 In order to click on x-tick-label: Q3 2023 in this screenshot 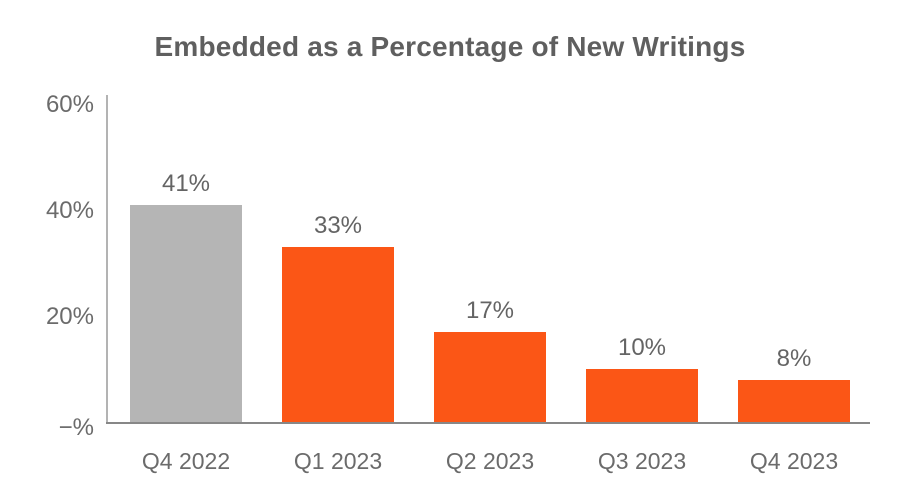, I will do `click(642, 461)`.